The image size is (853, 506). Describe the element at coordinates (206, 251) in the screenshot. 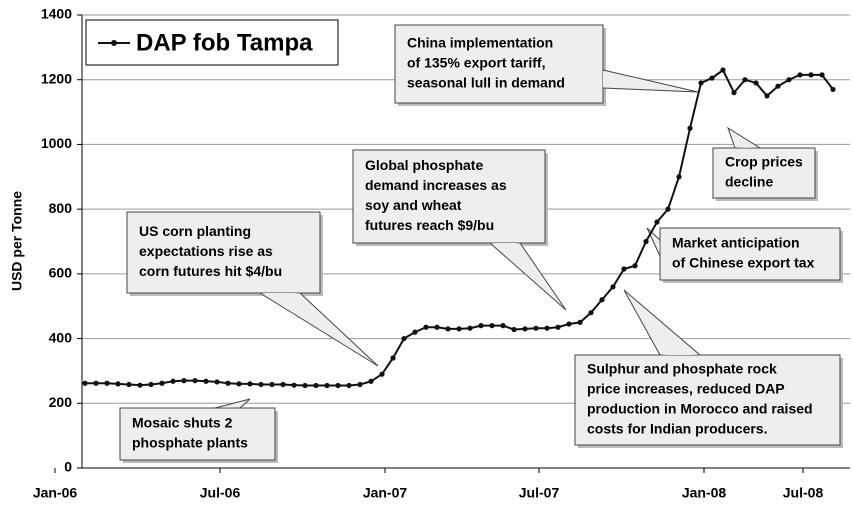

I see `annotation-text: expectations rise as` at that location.